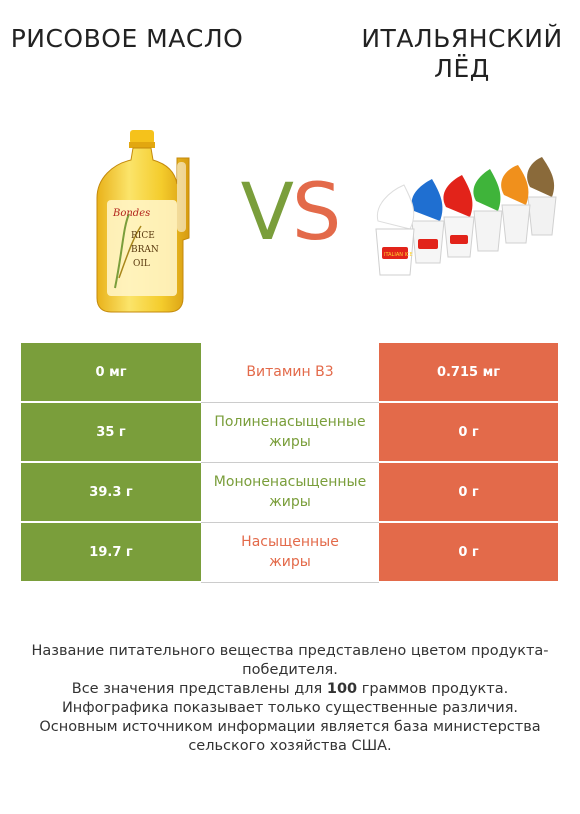  I want to click on table-row: 39.3 г Мононенасыщенные жиры 0 г, so click(289, 493).